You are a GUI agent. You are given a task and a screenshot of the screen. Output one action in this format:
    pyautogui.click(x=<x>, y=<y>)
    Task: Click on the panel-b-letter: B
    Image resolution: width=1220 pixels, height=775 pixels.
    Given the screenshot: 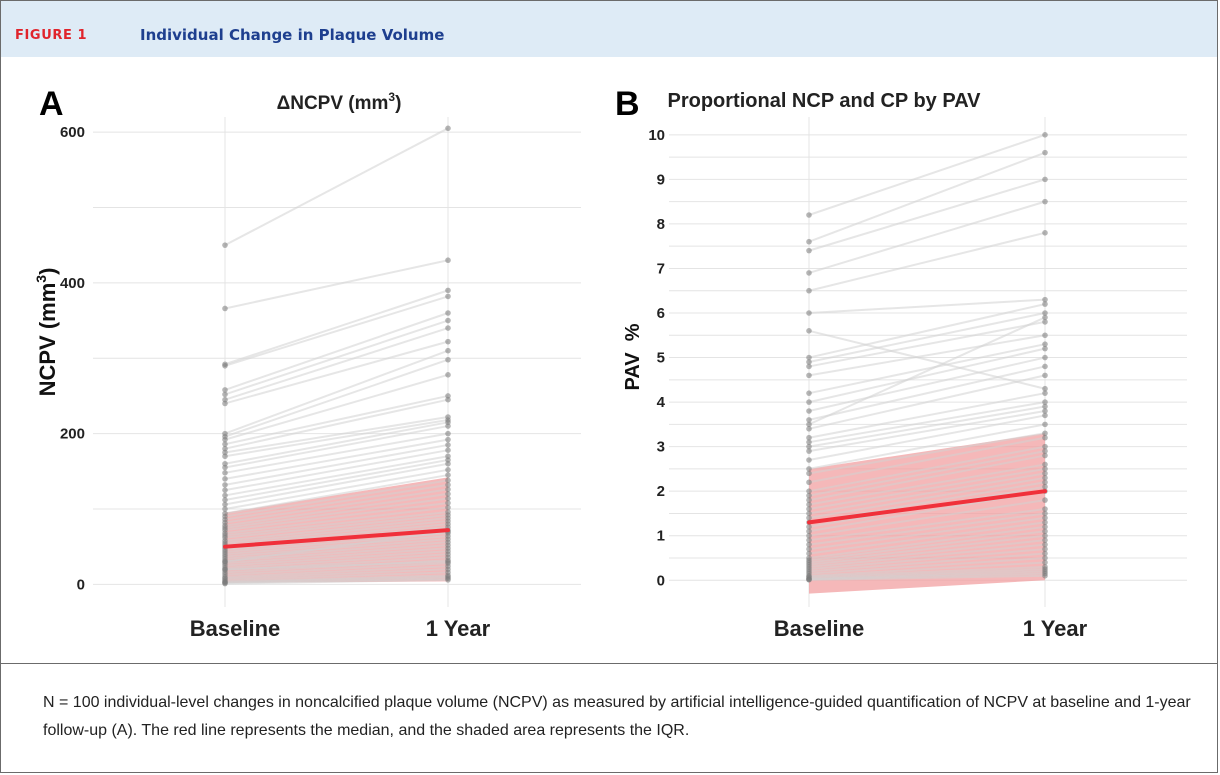 What is the action you would take?
    pyautogui.click(x=627, y=104)
    